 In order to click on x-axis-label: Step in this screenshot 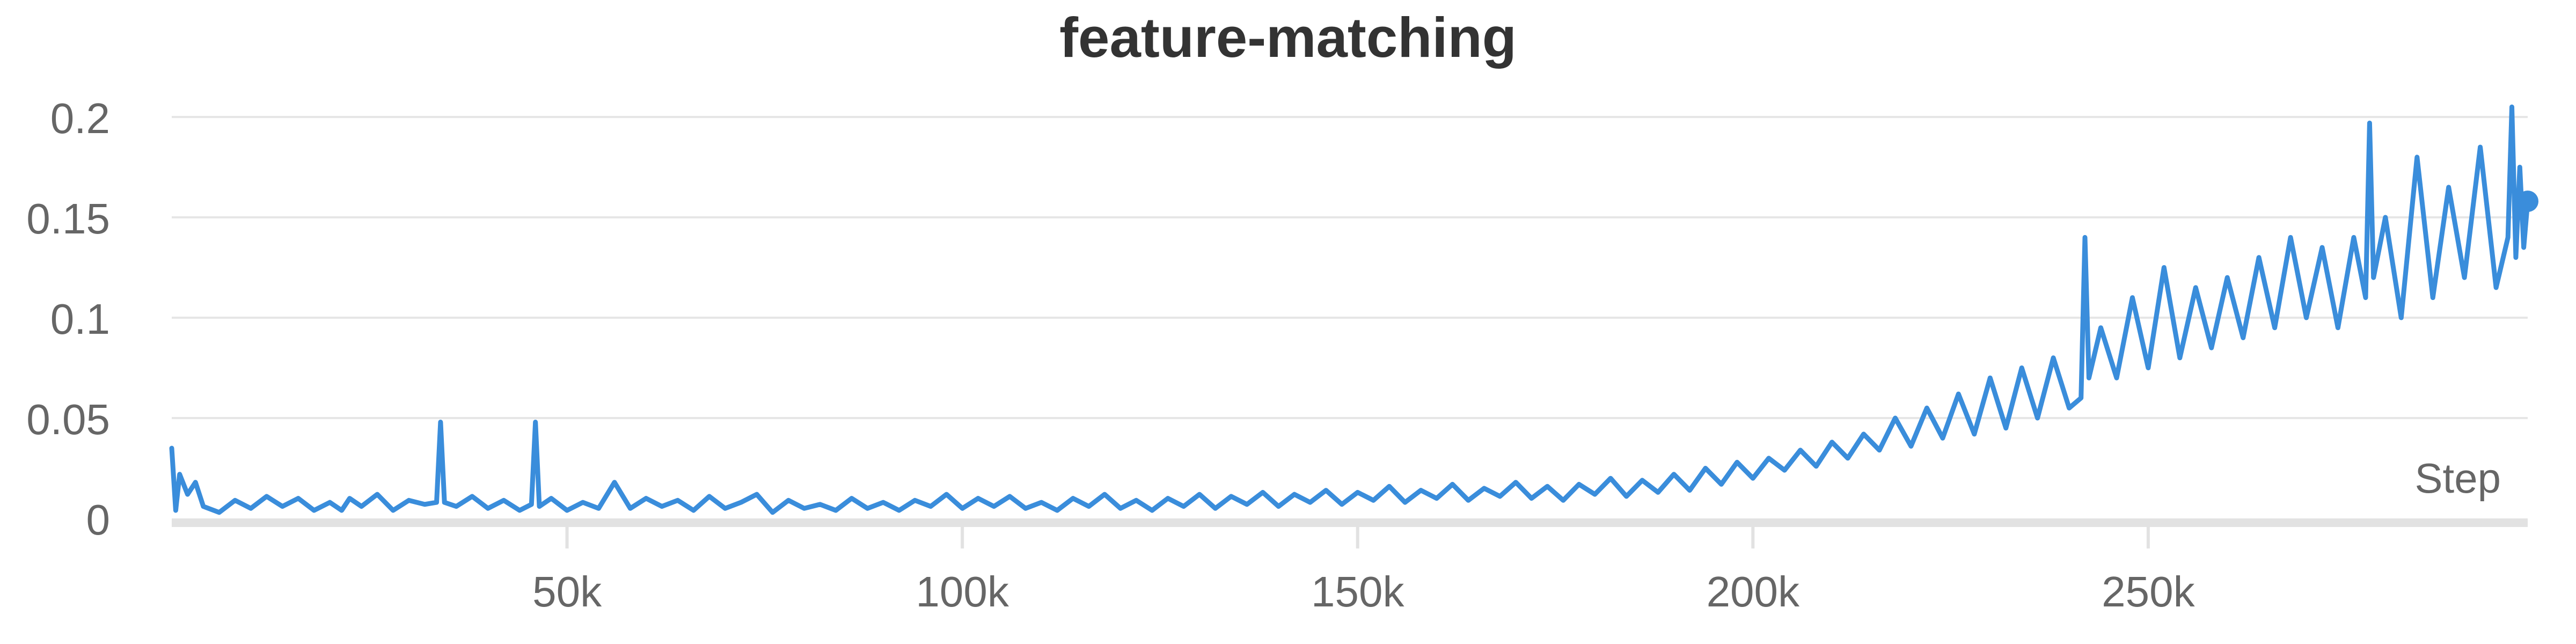, I will do `click(2458, 478)`.